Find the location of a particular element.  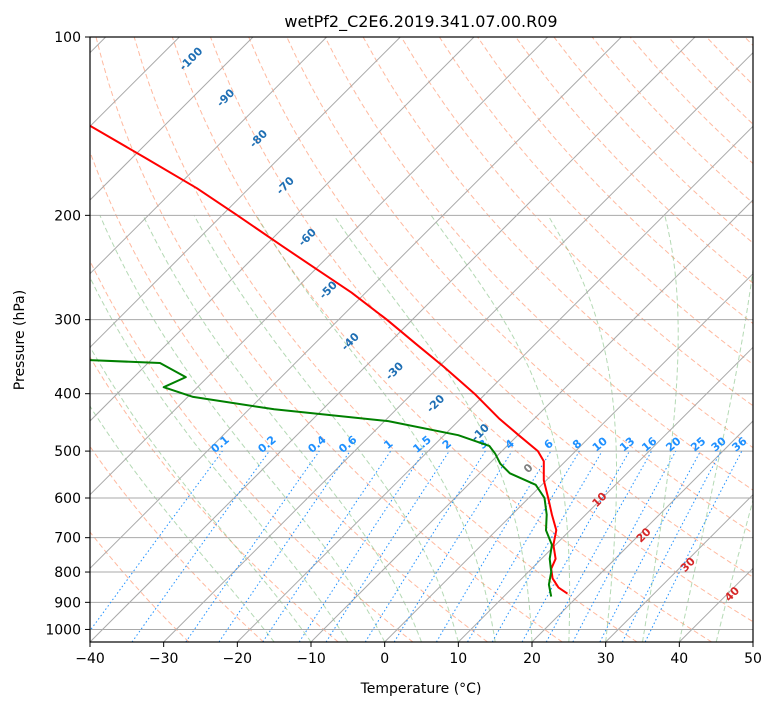

x-tick-label: −20 is located at coordinates (238, 659).